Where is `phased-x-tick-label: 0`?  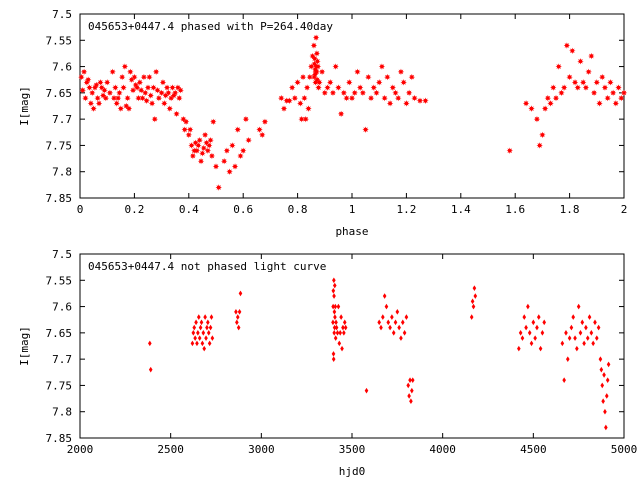 phased-x-tick-label: 0 is located at coordinates (80, 209).